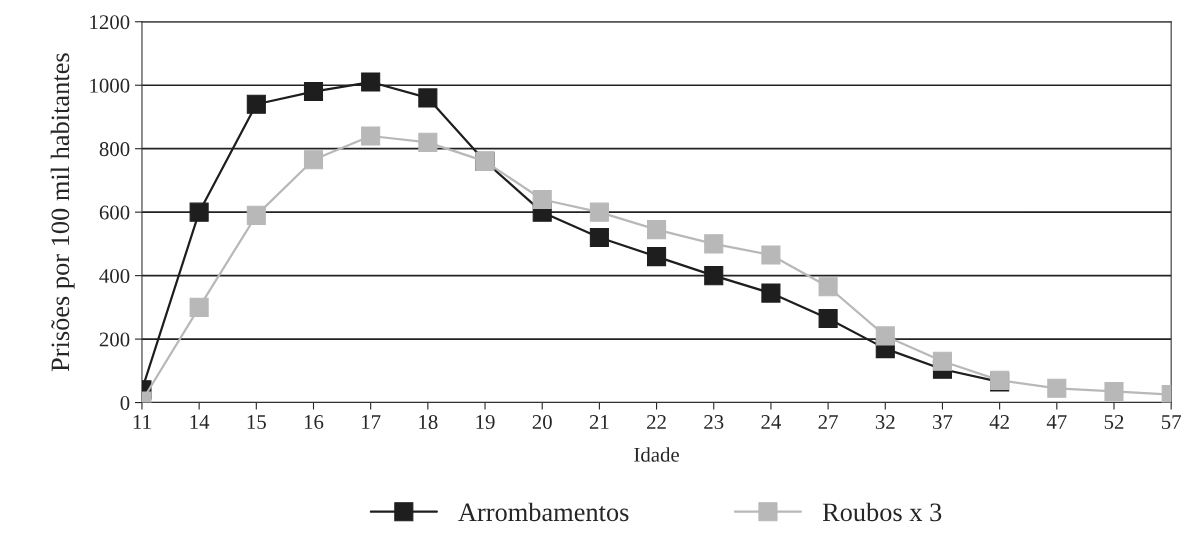  Describe the element at coordinates (428, 422) in the screenshot. I see `x-tick-label: 18` at that location.